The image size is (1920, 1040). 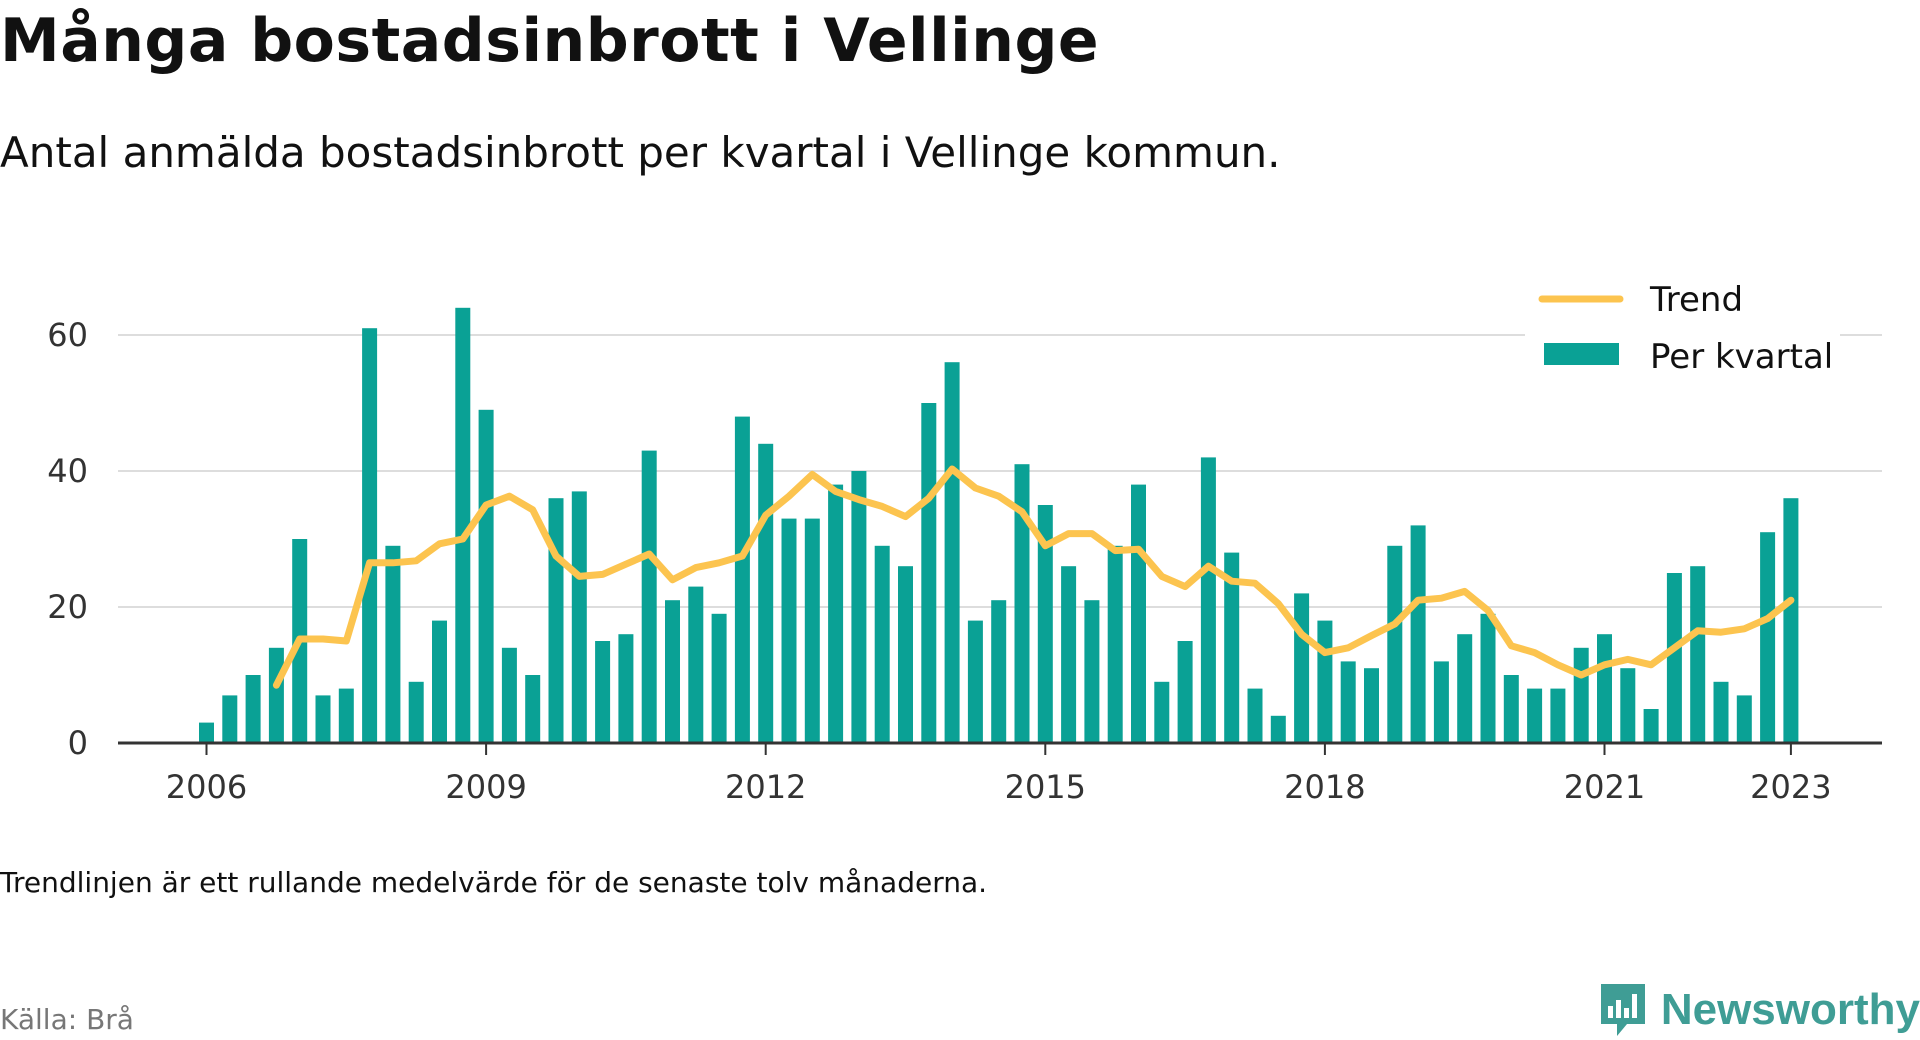 What do you see at coordinates (1324, 787) in the screenshot?
I see `x-tick-label: 2018` at bounding box center [1324, 787].